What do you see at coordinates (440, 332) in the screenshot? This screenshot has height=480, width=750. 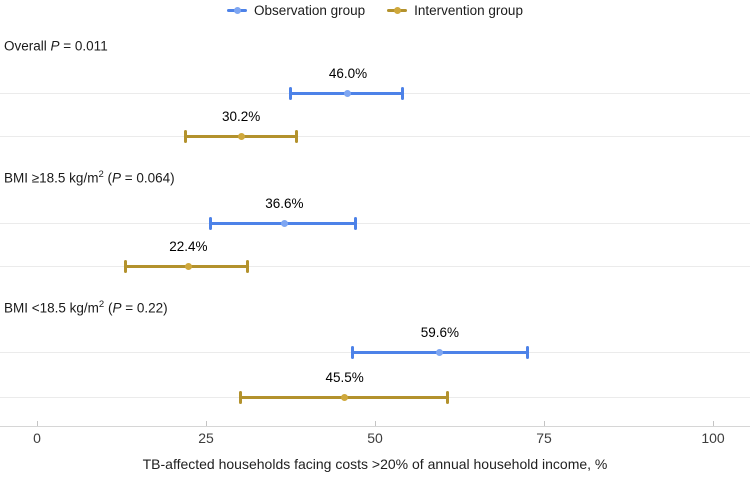 I see `value-label: 59.6%` at bounding box center [440, 332].